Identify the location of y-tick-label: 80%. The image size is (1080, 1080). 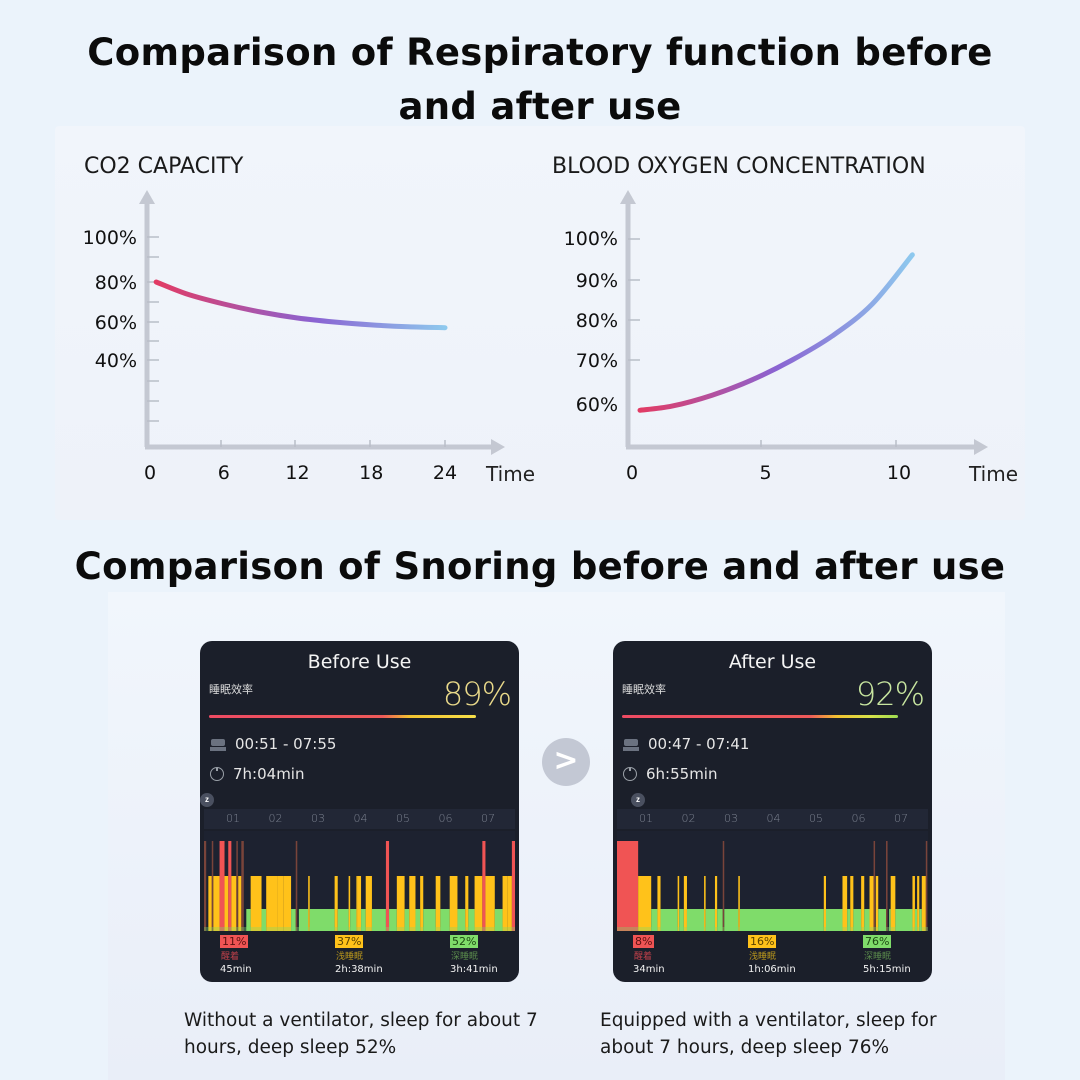
(116, 283).